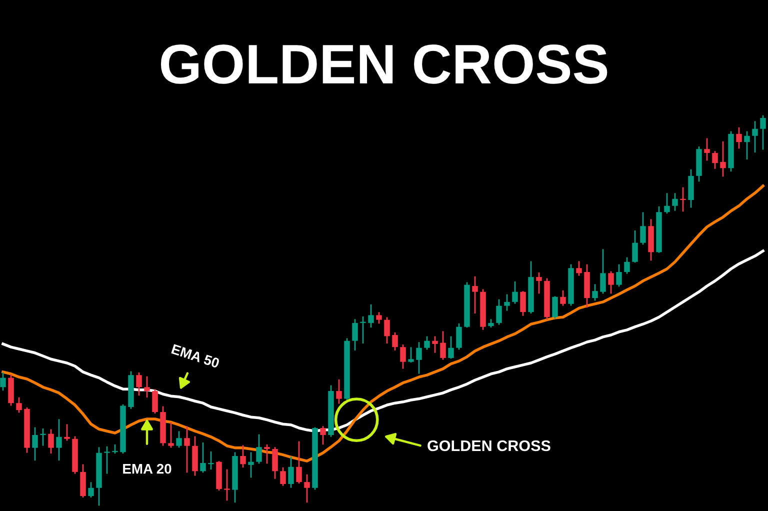 The width and height of the screenshot is (768, 511). I want to click on annotation: GOLDEN CROSS, so click(489, 446).